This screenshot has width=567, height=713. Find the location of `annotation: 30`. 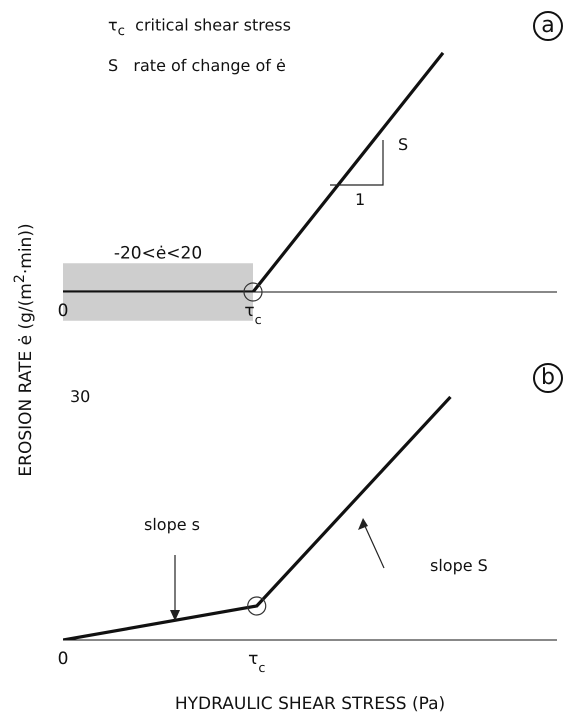

annotation: 30 is located at coordinates (80, 396).